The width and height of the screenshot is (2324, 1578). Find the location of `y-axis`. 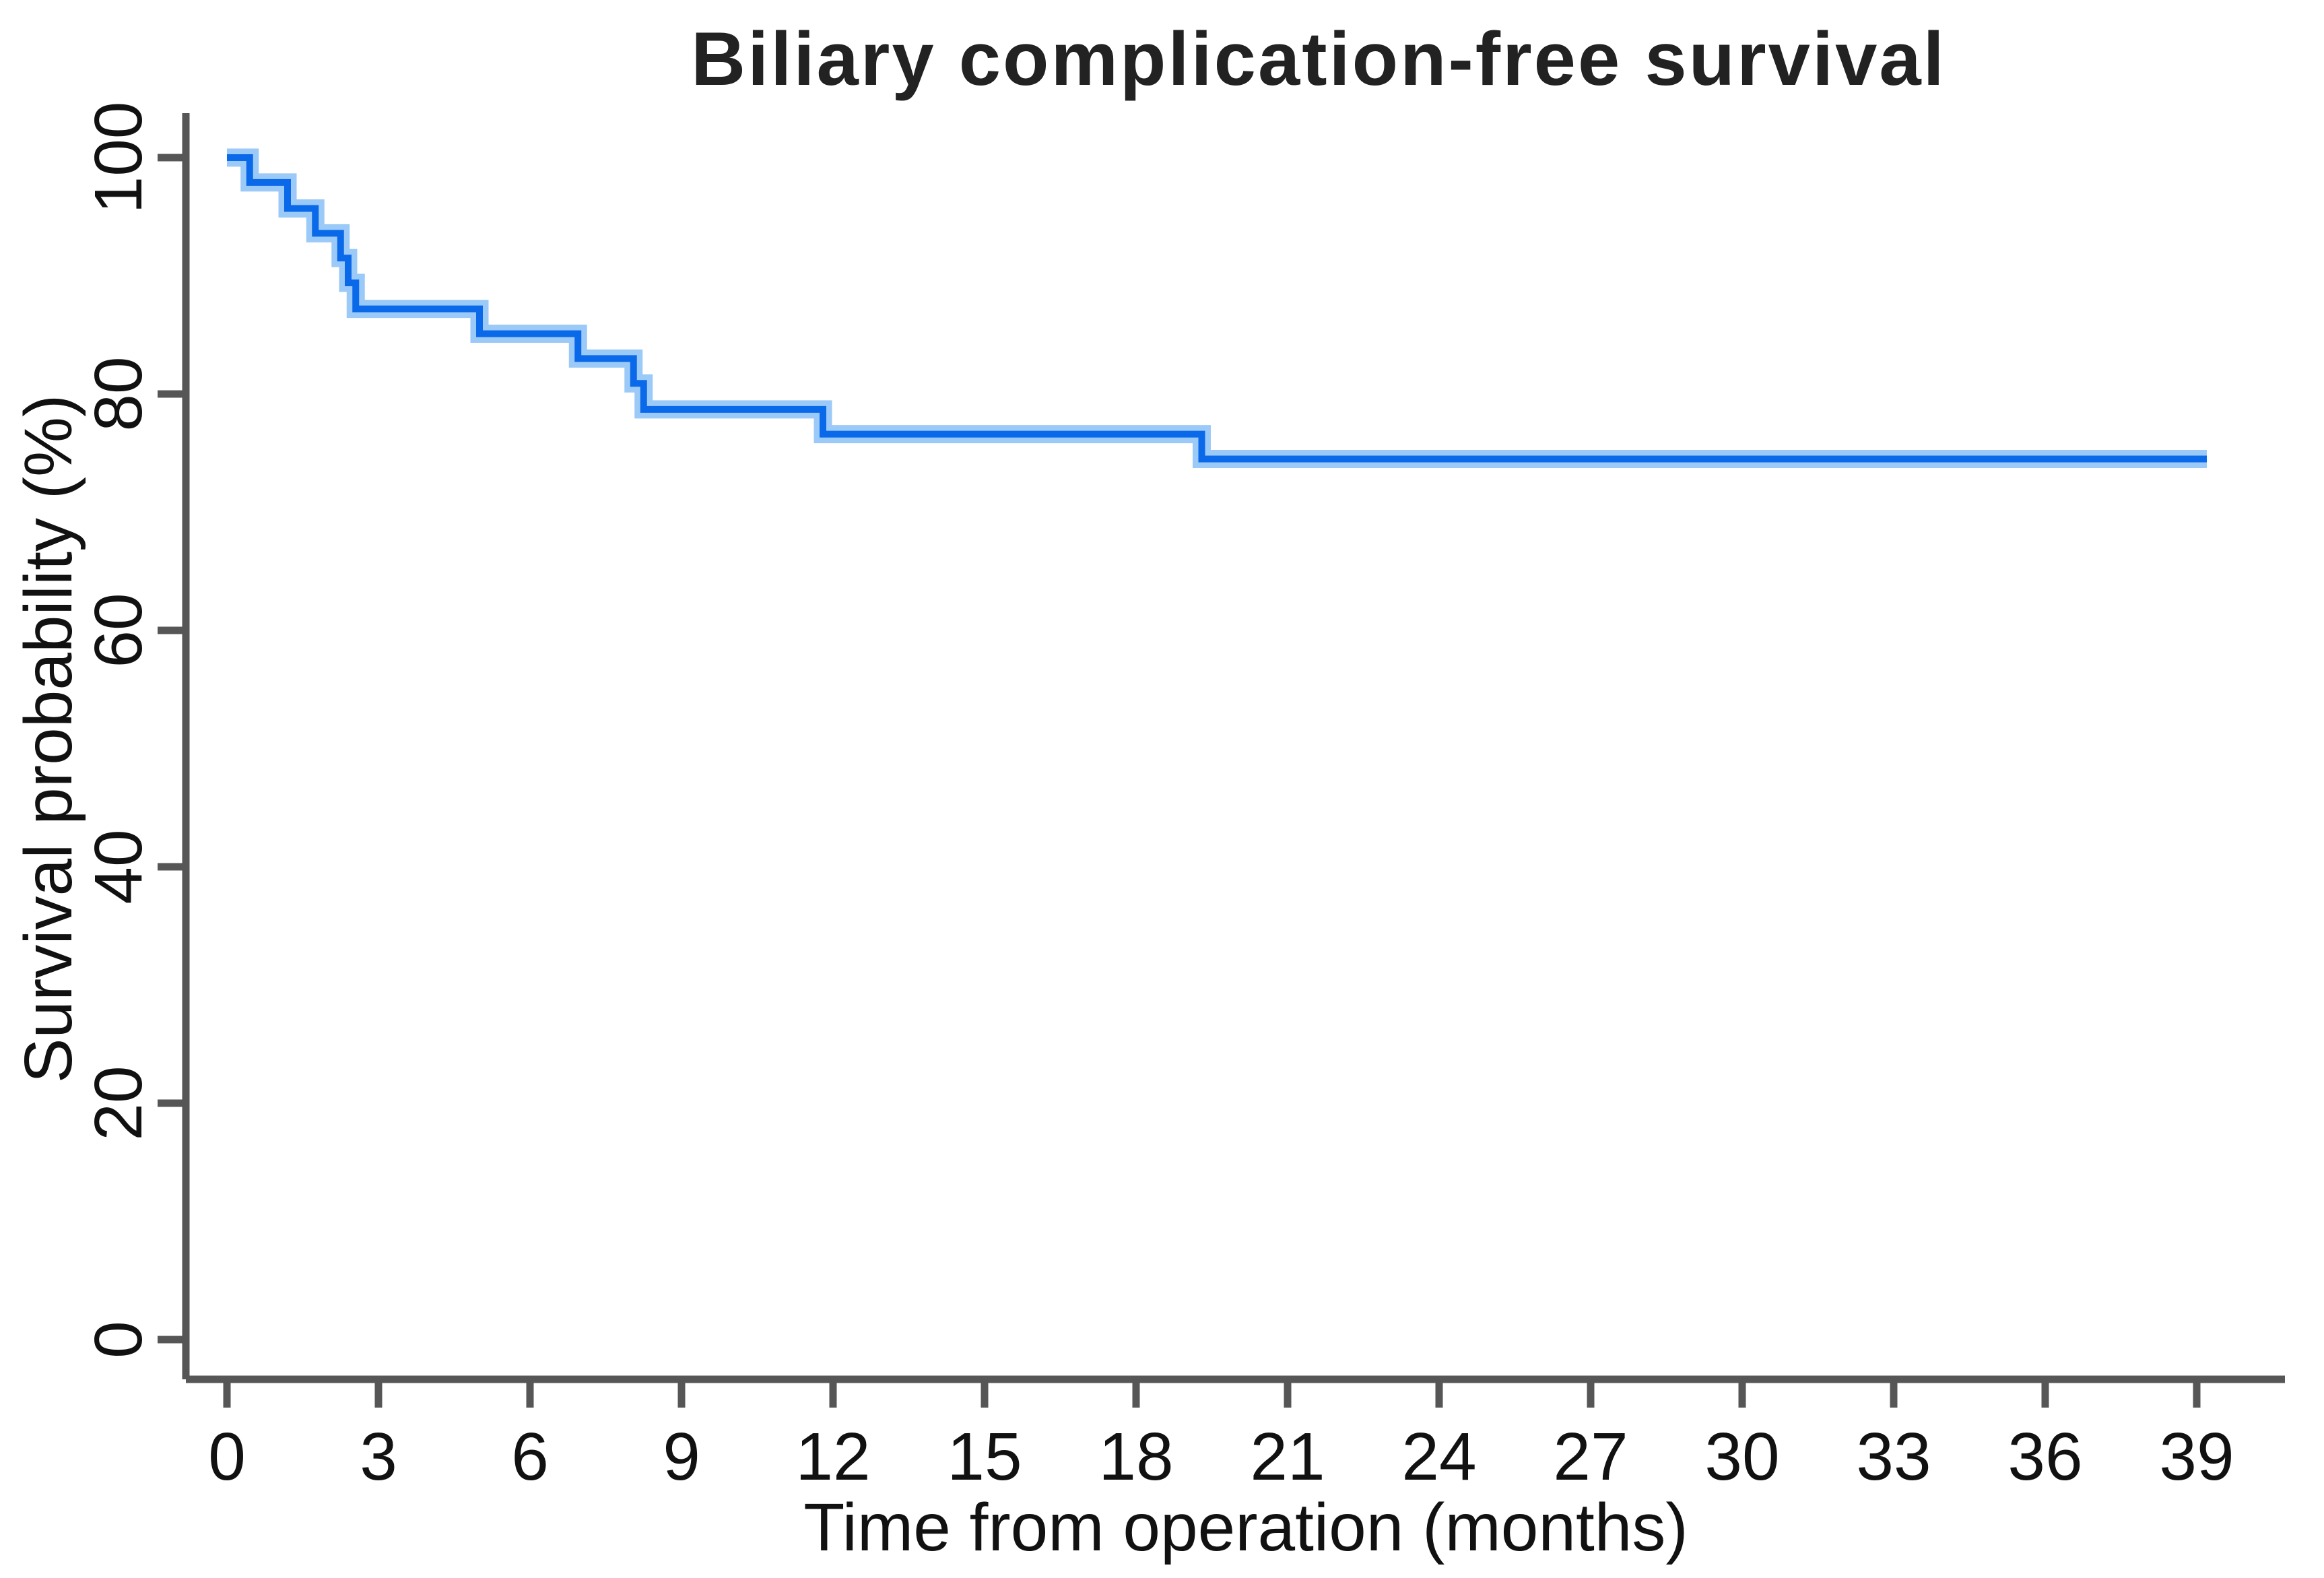

y-axis is located at coordinates (174, 746).